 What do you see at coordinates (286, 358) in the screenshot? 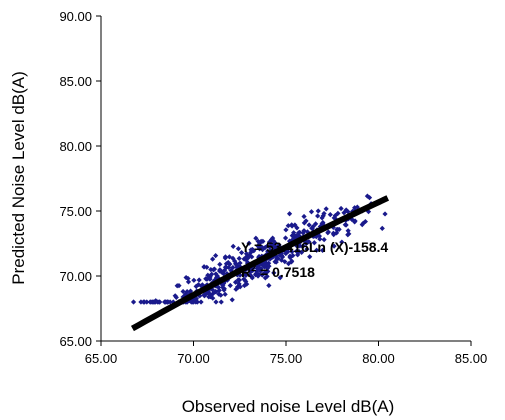
I see `x-tick-label: 75.00` at bounding box center [286, 358].